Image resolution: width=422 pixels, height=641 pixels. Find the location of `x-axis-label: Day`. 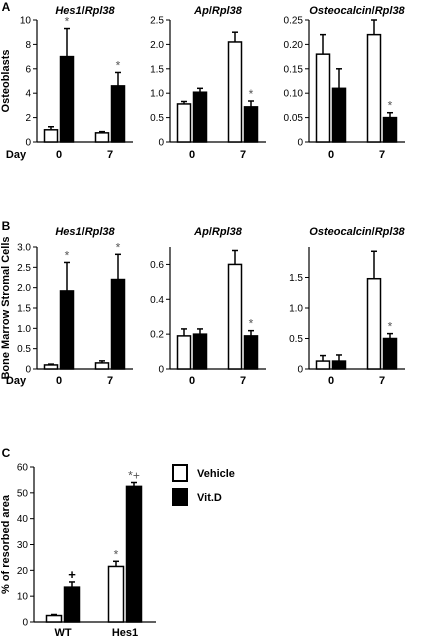

x-axis-label: Day is located at coordinates (16, 381).